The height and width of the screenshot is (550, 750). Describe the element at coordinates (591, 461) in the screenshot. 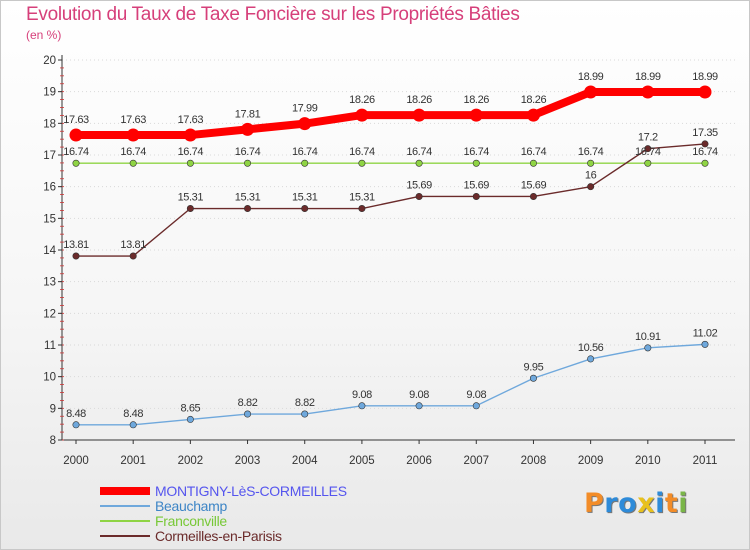

I see `x-tick-label: 2009` at that location.